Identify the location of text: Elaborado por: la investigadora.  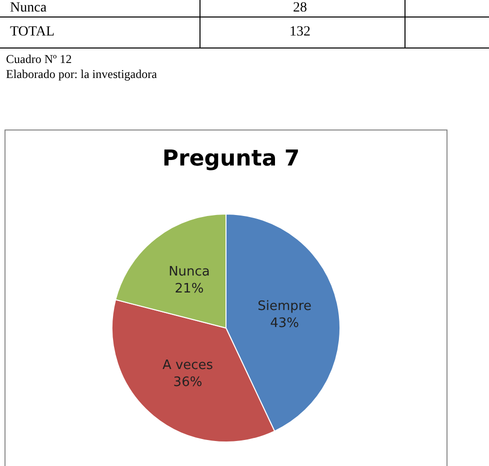
(82, 74).